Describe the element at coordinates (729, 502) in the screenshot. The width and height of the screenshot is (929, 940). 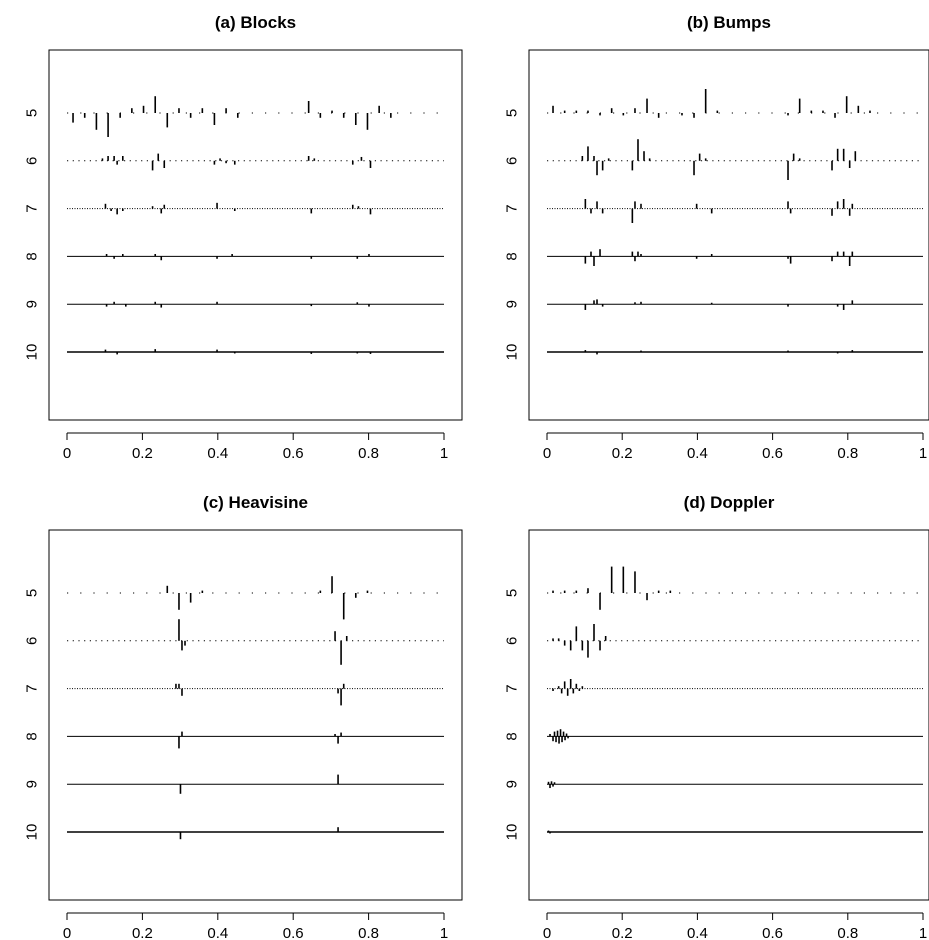
I see `panel-title: (d) Doppler` at that location.